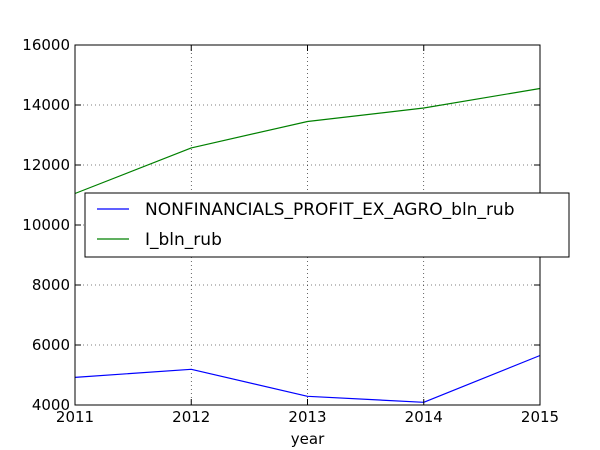  What do you see at coordinates (308, 439) in the screenshot?
I see `x-axis-label: year` at bounding box center [308, 439].